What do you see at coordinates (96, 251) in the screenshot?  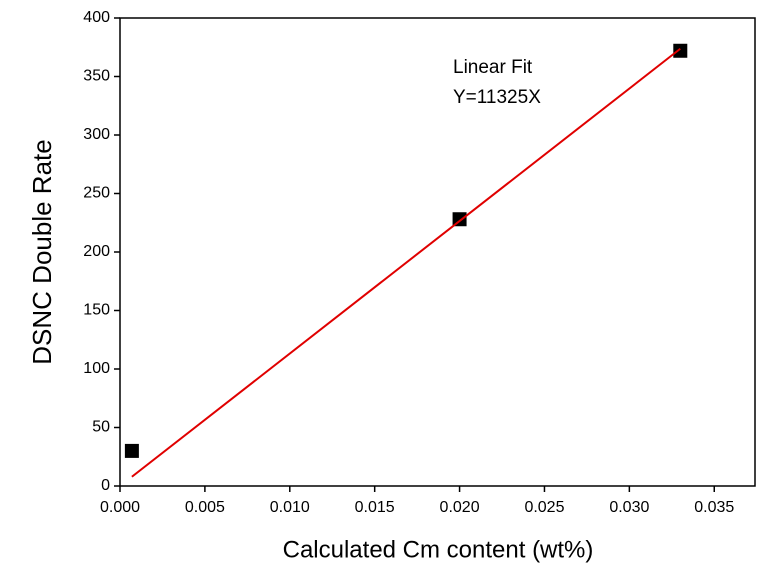 I see `y-tick-label: 200` at bounding box center [96, 251].